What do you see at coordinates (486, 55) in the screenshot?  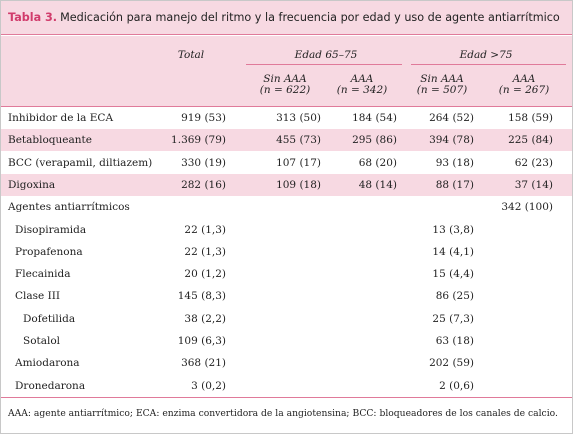 I see `header-group-over-75: Edad >75` at bounding box center [486, 55].